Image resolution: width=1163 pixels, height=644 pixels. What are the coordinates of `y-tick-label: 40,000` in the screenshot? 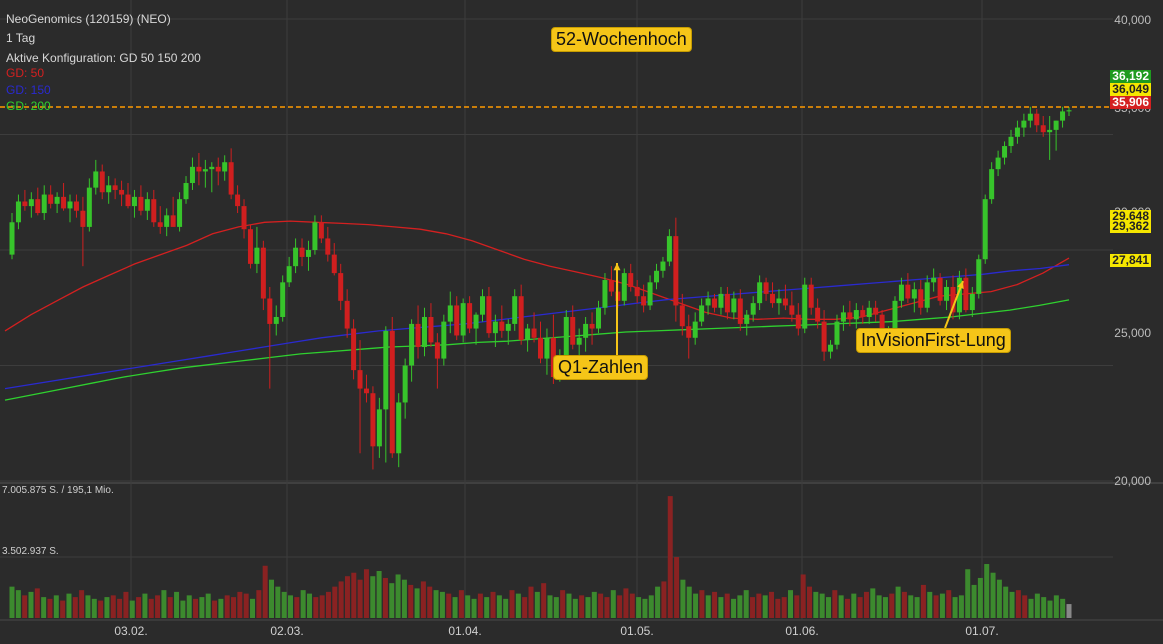 It's located at (1132, 20).